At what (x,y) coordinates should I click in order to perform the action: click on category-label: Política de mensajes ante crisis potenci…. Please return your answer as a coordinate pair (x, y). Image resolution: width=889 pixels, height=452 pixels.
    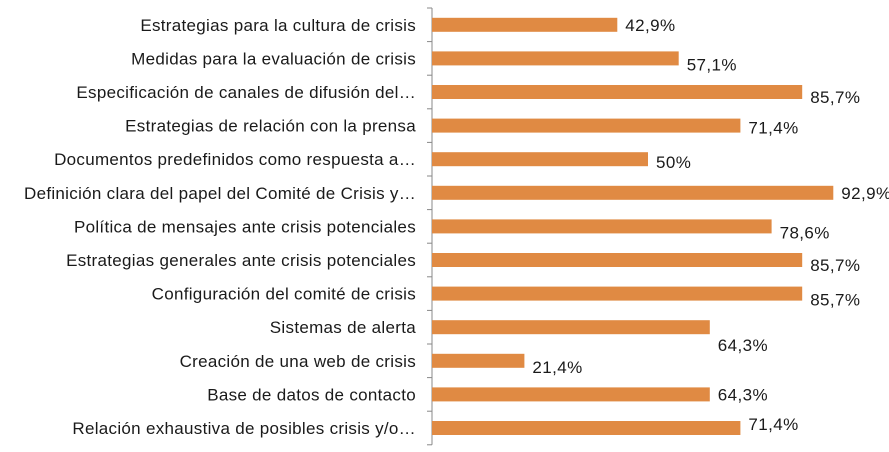
    Looking at the image, I should click on (245, 226).